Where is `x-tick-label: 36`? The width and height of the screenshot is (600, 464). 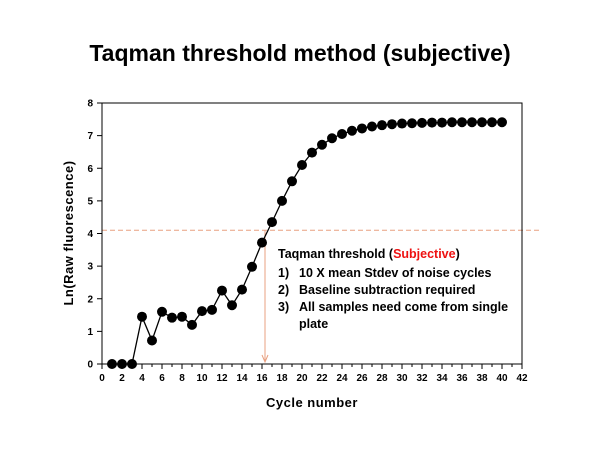 x-tick-label: 36 is located at coordinates (462, 378).